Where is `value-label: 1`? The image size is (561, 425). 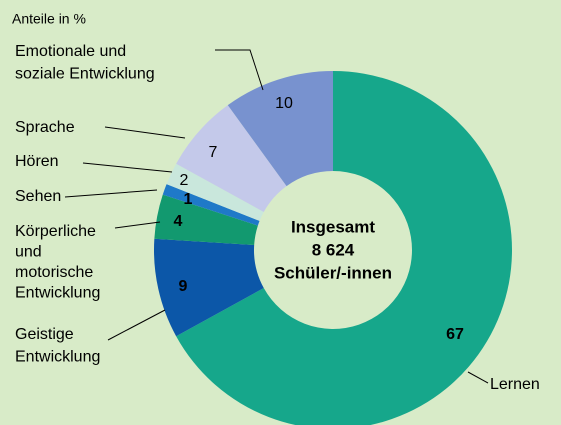 value-label: 1 is located at coordinates (188, 199).